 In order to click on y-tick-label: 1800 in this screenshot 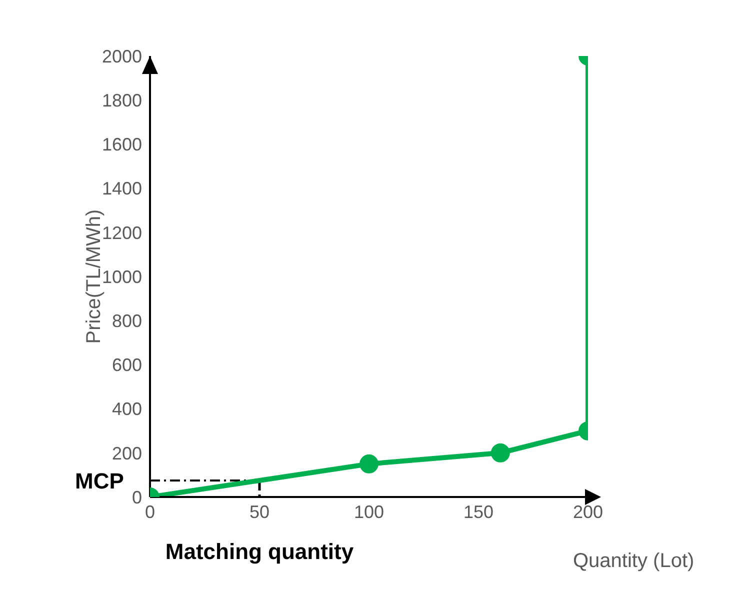, I will do `click(122, 100)`.